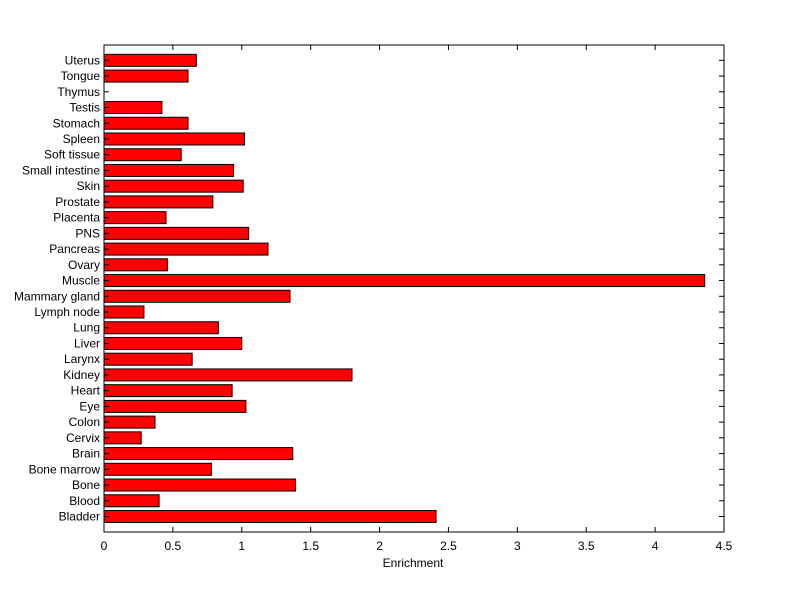  Describe the element at coordinates (129, 422) in the screenshot. I see `bar-colon` at that location.